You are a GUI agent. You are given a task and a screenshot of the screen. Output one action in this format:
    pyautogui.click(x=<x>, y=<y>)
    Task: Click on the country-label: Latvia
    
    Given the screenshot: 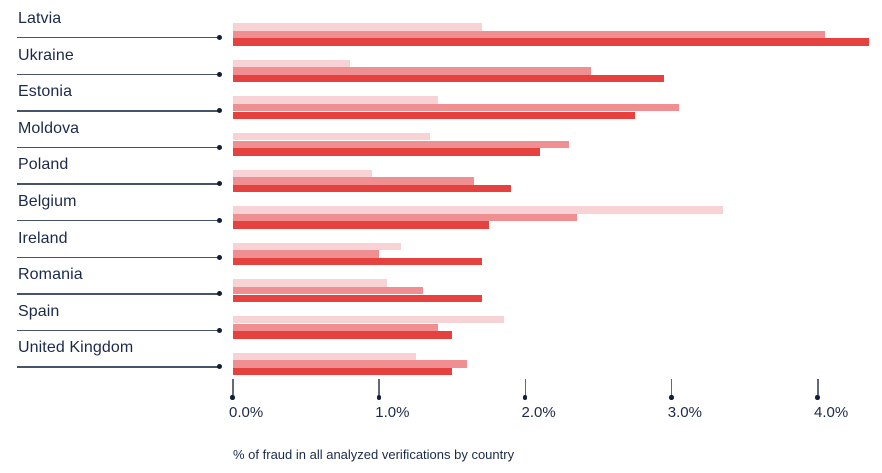 What is the action you would take?
    pyautogui.click(x=40, y=18)
    